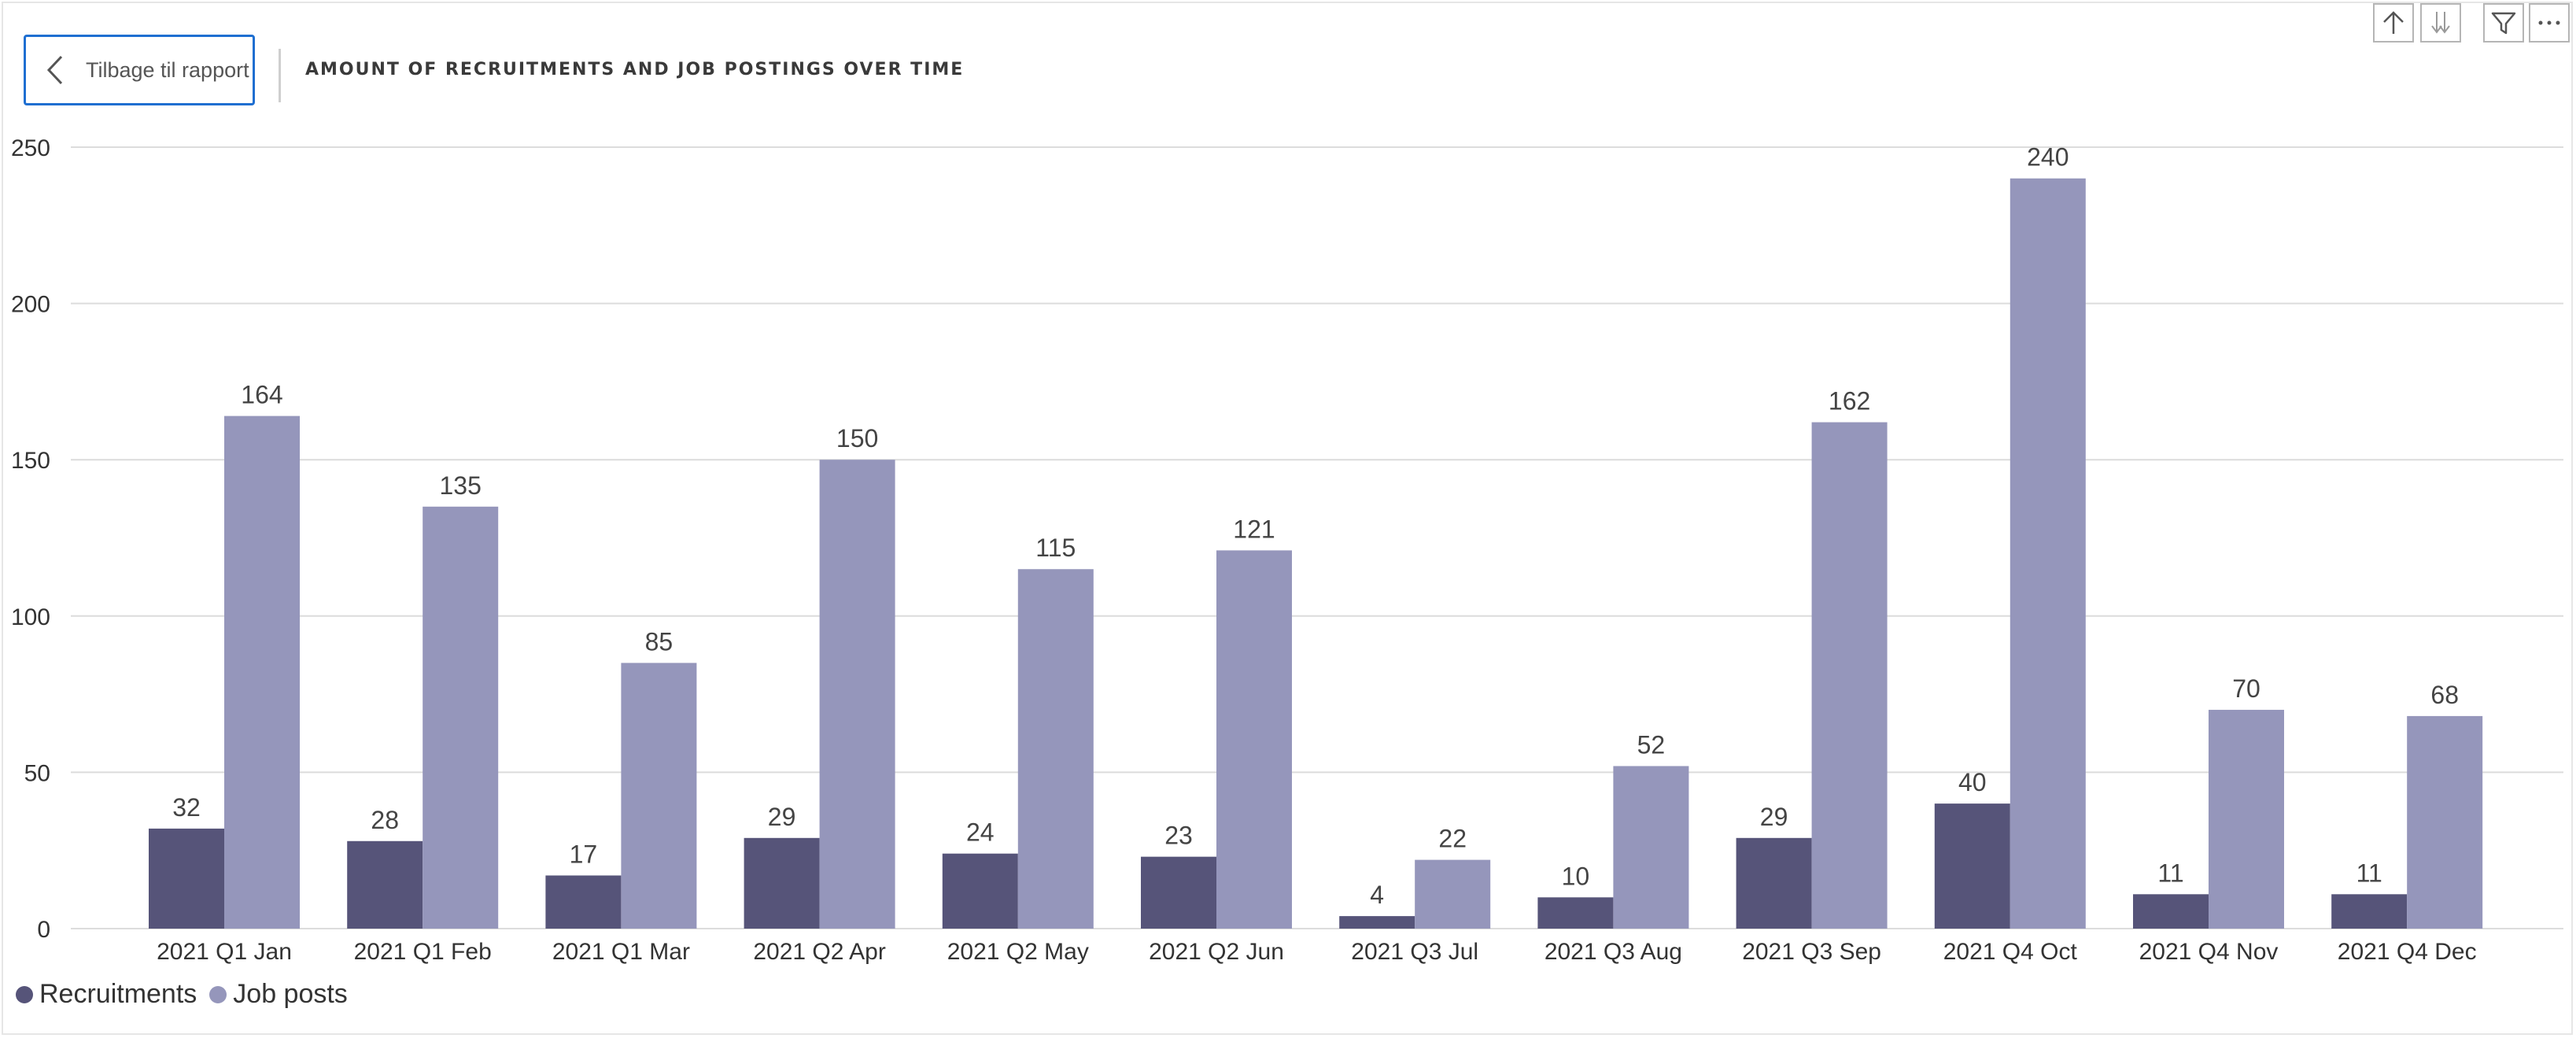 This screenshot has width=2576, height=1038. Describe the element at coordinates (218, 994) in the screenshot. I see `legend-dot-job-posts` at that location.